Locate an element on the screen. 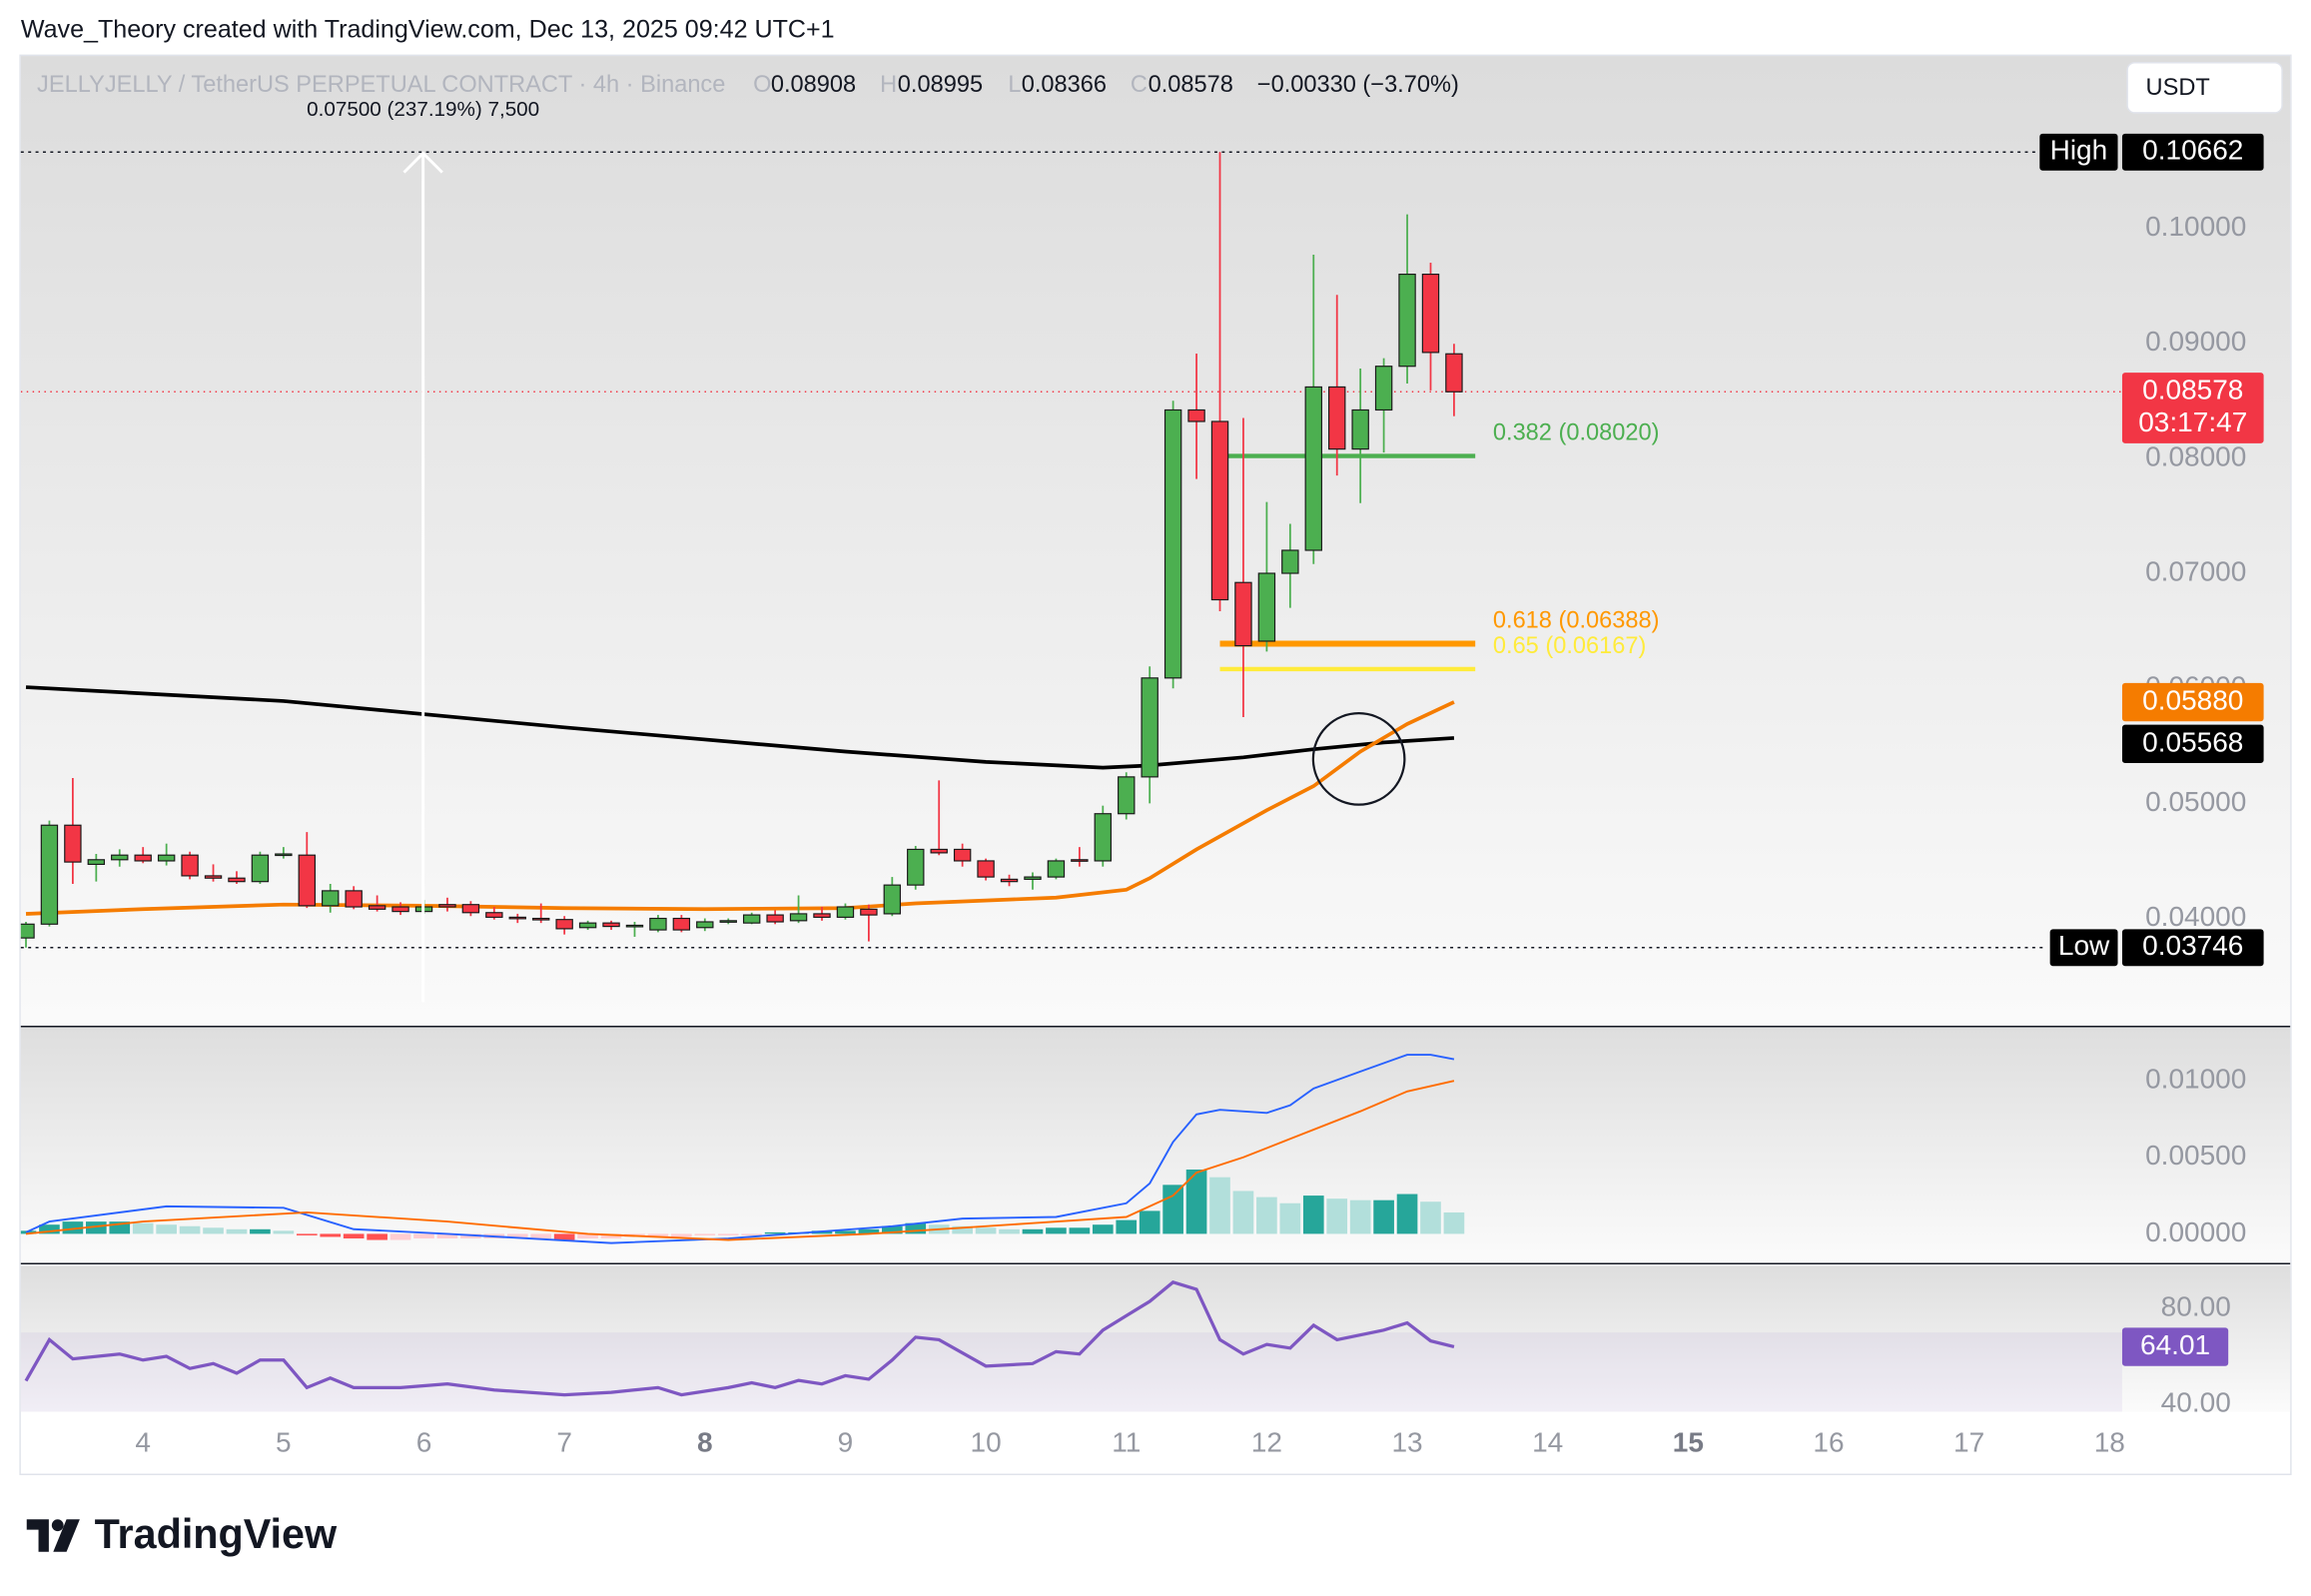 This screenshot has width=2311, height=1596. ohlc-key: C is located at coordinates (1139, 85).